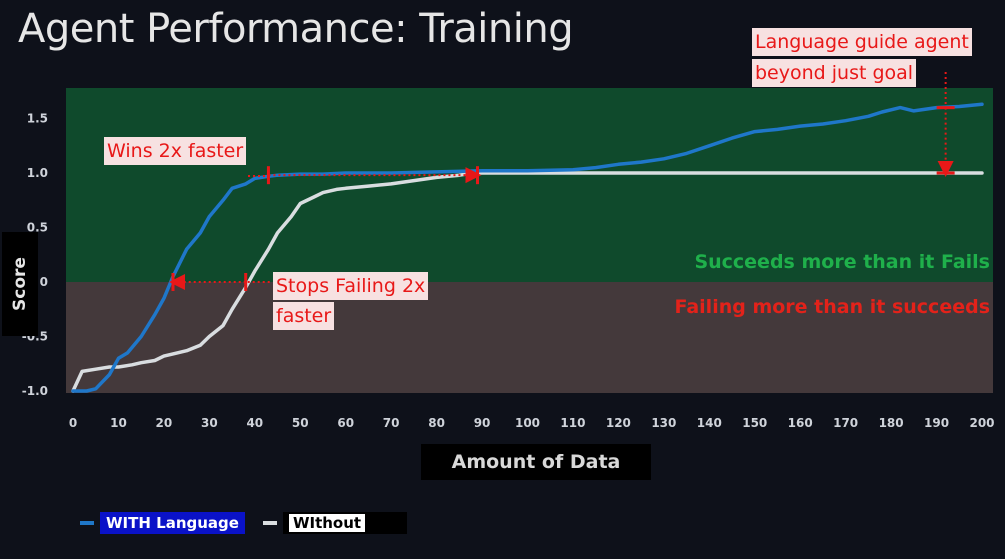 The width and height of the screenshot is (1005, 559). I want to click on callout-wins-faster: Wins 2x faster, so click(175, 151).